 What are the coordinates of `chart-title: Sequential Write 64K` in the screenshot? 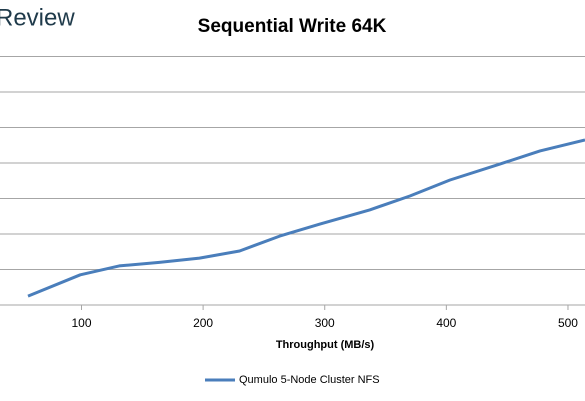 It's located at (292, 26).